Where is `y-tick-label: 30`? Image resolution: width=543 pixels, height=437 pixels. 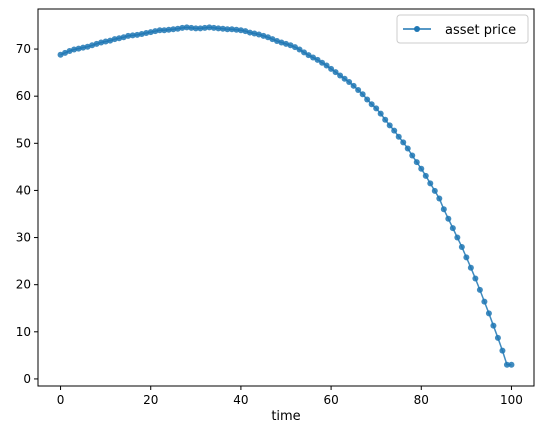 y-tick-label: 30 is located at coordinates (23, 238).